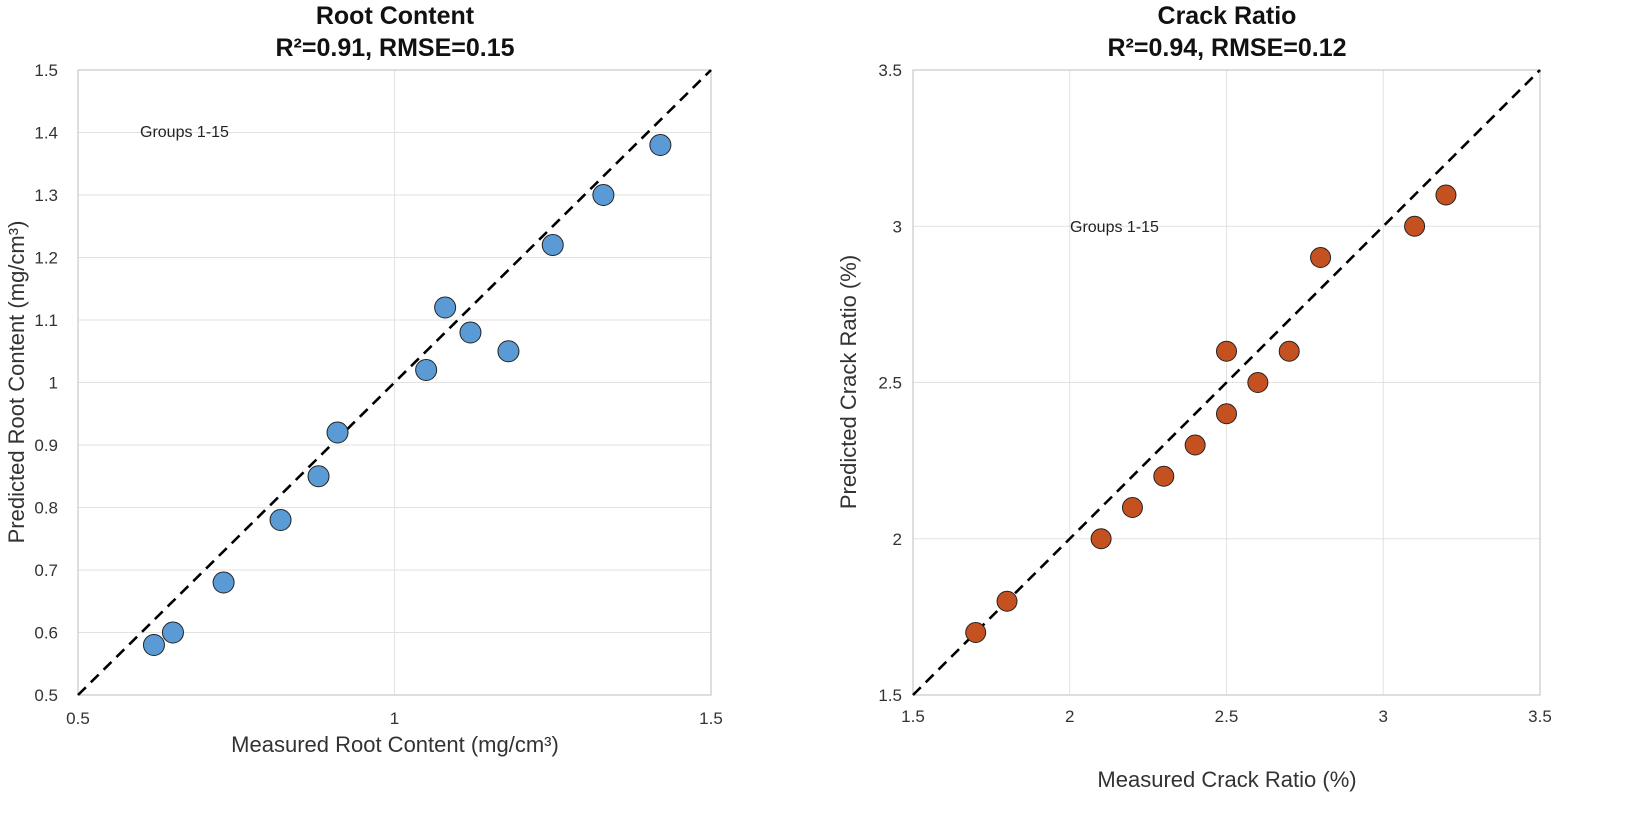 This screenshot has width=1640, height=814. What do you see at coordinates (1069, 716) in the screenshot?
I see `x-tick-label: 2` at bounding box center [1069, 716].